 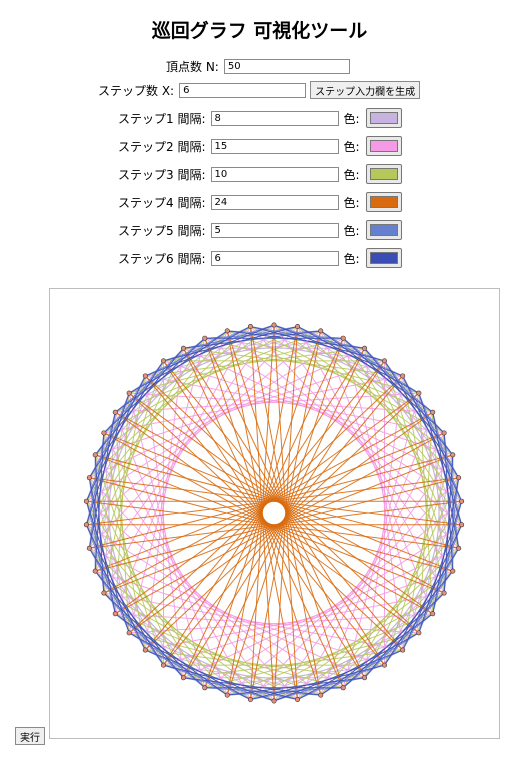 What do you see at coordinates (162, 202) in the screenshot?
I see `step-interval-label: ステップ4 間隔:` at bounding box center [162, 202].